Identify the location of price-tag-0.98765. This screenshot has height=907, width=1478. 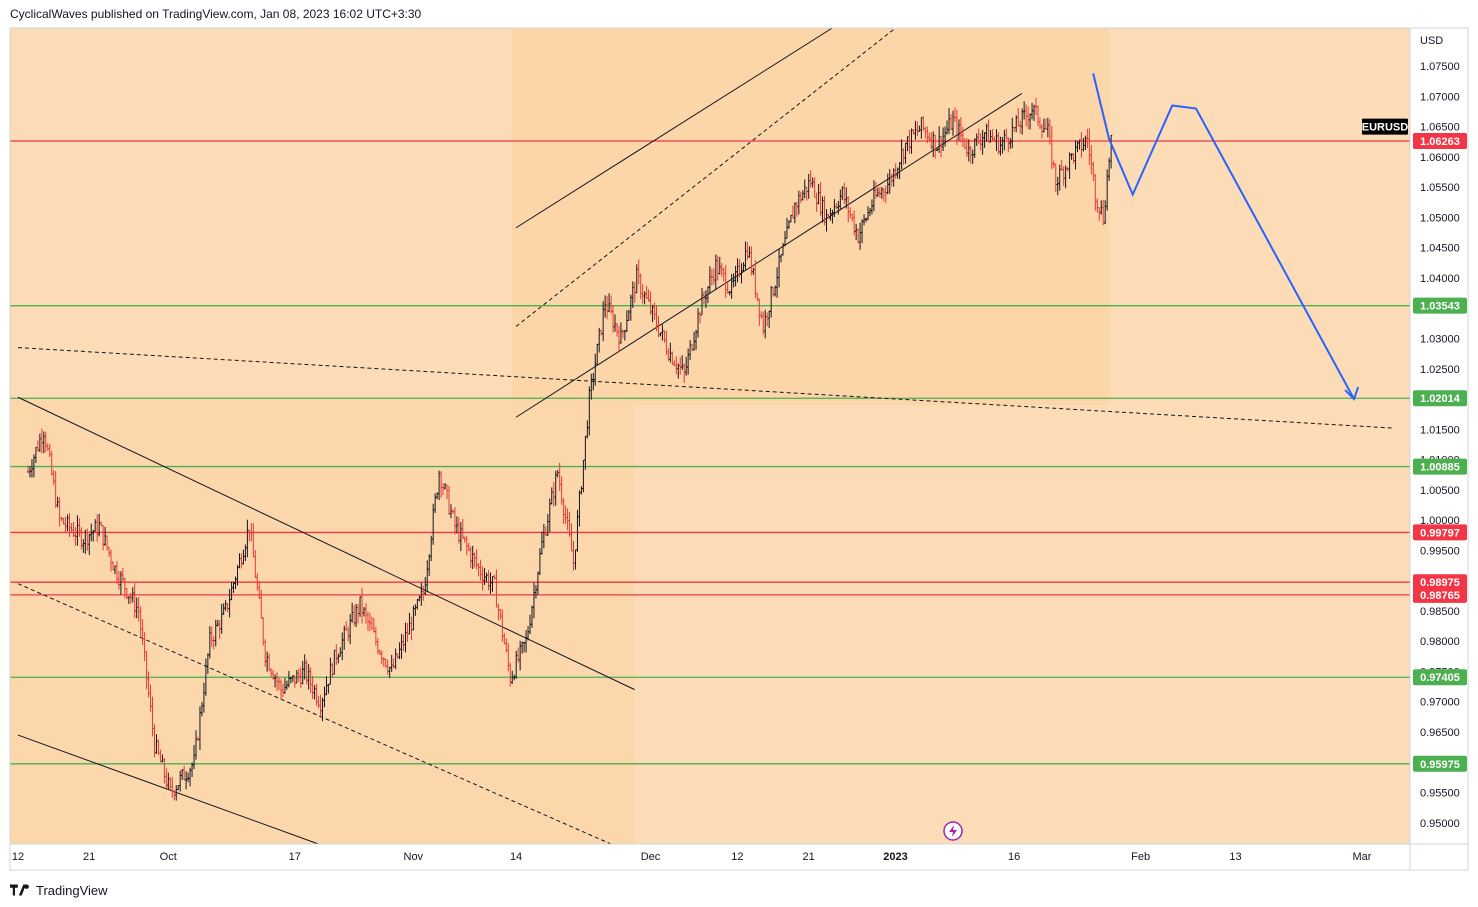
(1440, 594).